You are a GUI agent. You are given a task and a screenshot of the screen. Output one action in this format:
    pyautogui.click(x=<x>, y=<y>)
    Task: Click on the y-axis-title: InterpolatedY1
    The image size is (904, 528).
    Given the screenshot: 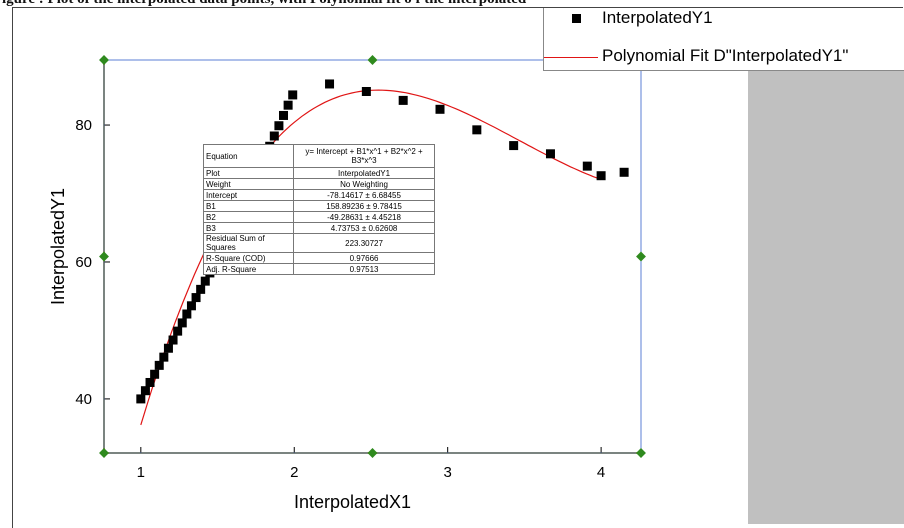 What is the action you would take?
    pyautogui.click(x=58, y=246)
    